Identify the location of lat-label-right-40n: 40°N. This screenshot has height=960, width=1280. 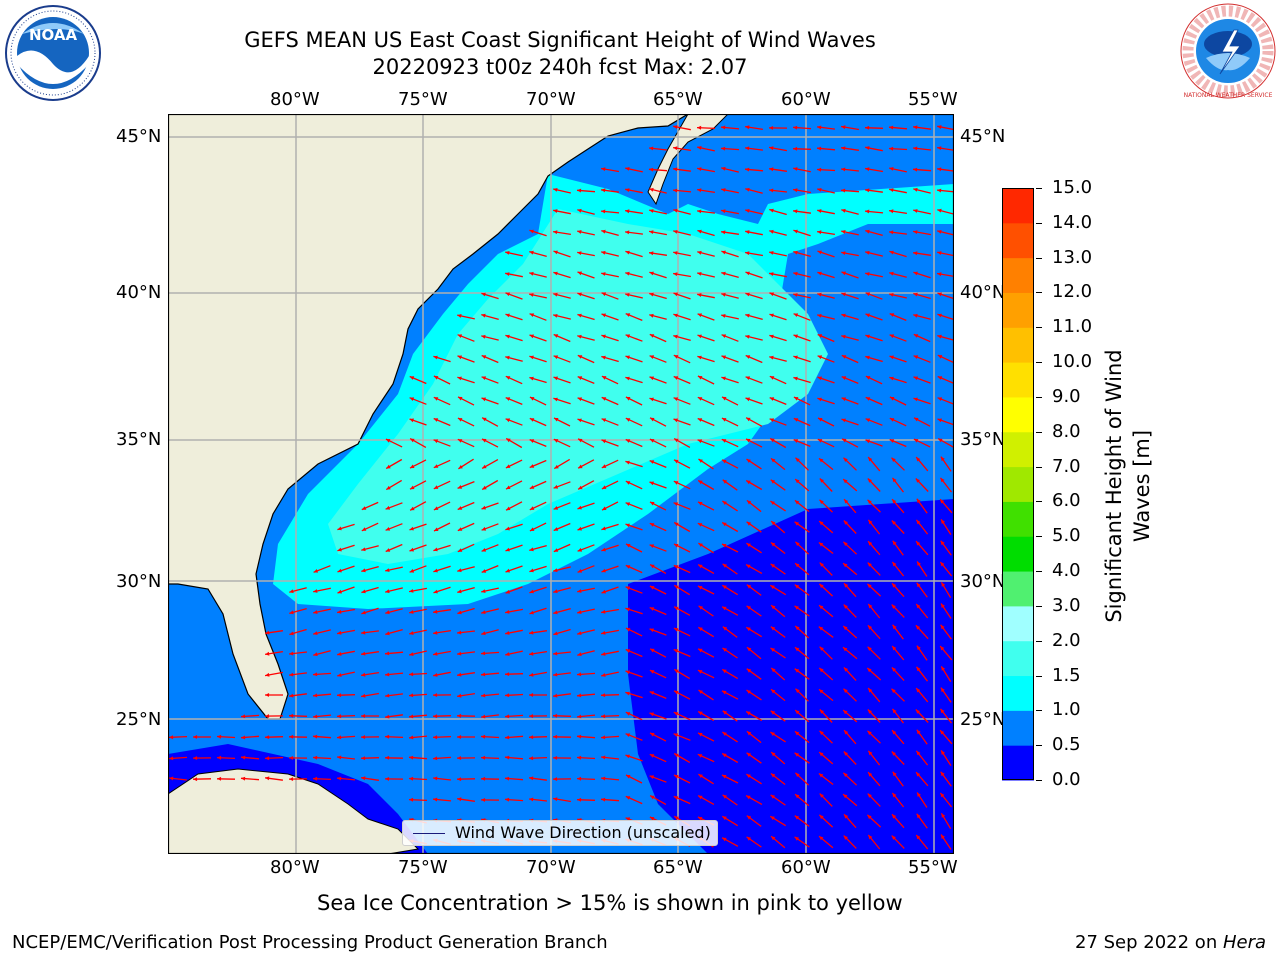
(983, 292).